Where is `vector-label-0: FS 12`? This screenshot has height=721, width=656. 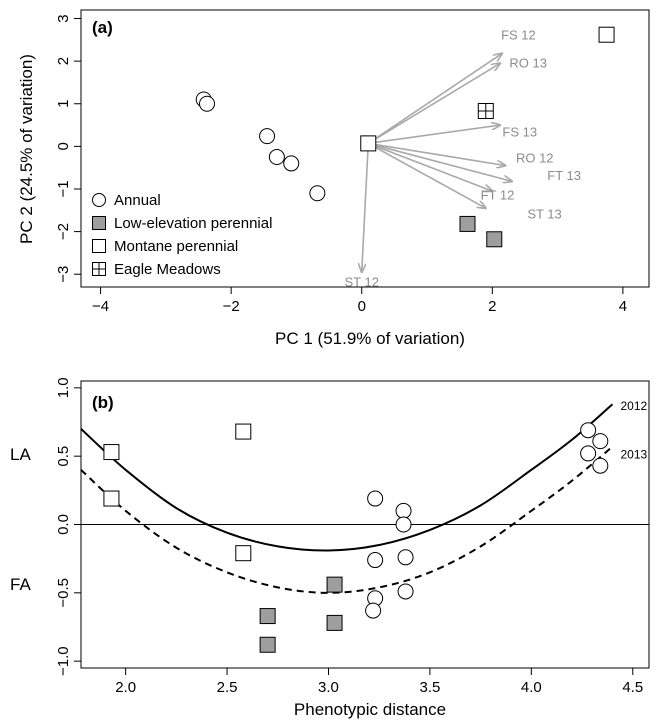 vector-label-0: FS 12 is located at coordinates (518, 35).